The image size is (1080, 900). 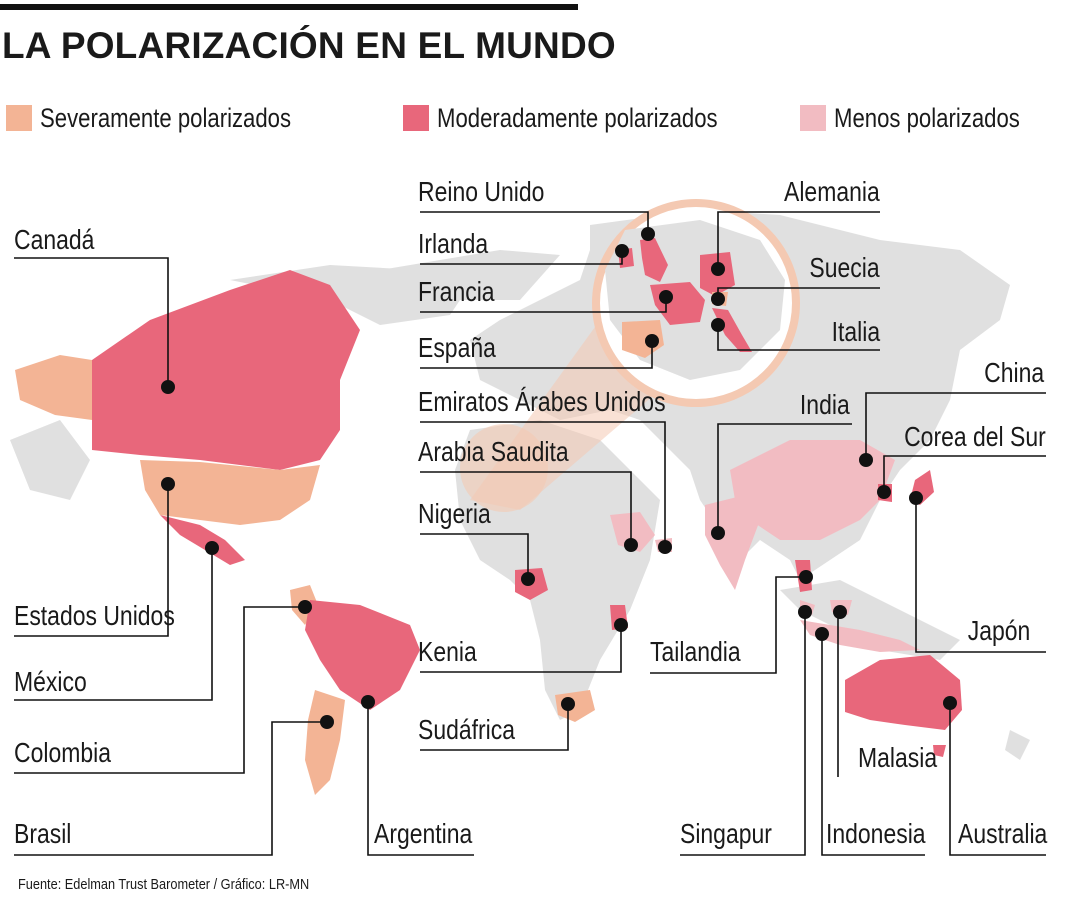 I want to click on legend-swatch-severe, so click(x=19, y=118).